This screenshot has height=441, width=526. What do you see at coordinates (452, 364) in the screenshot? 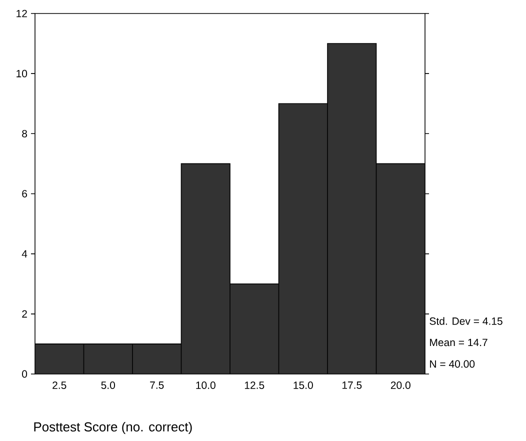
I see `text: N = 40.00` at bounding box center [452, 364].